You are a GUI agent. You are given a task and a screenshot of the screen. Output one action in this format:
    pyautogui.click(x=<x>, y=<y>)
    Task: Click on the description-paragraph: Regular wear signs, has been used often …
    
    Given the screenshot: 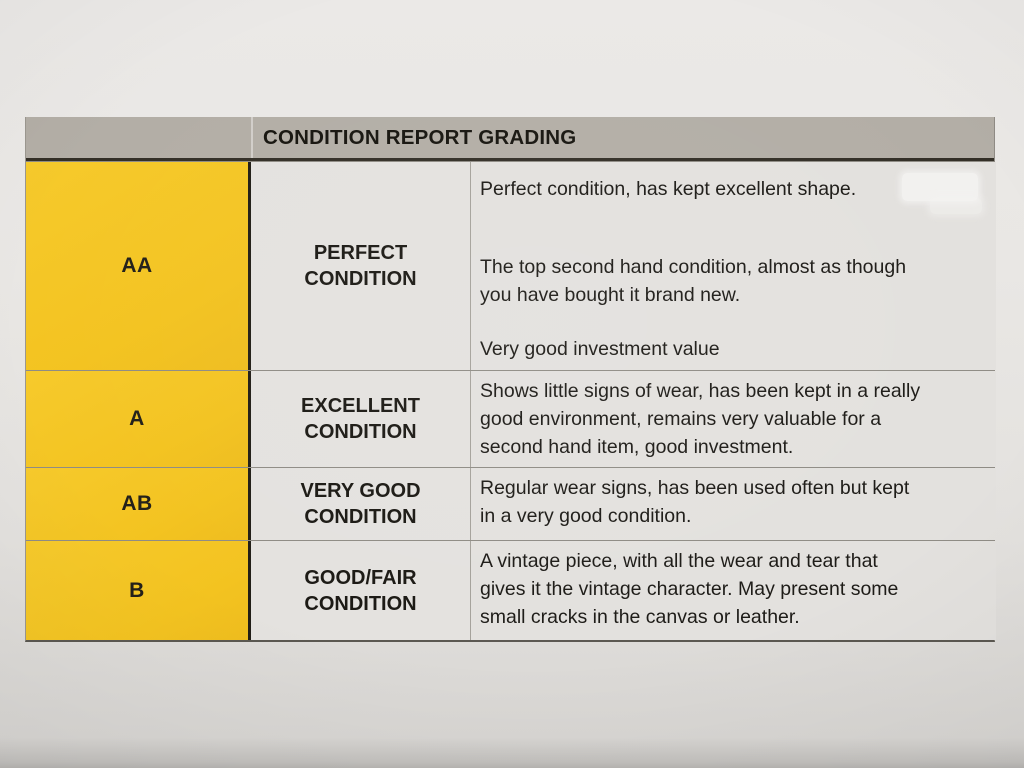 What is the action you would take?
    pyautogui.click(x=695, y=502)
    